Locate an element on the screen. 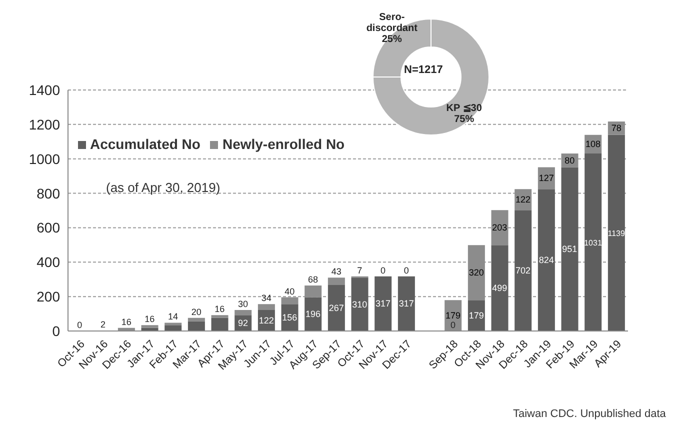 Image resolution: width=686 pixels, height=423 pixels. data-label: 320 is located at coordinates (476, 273).